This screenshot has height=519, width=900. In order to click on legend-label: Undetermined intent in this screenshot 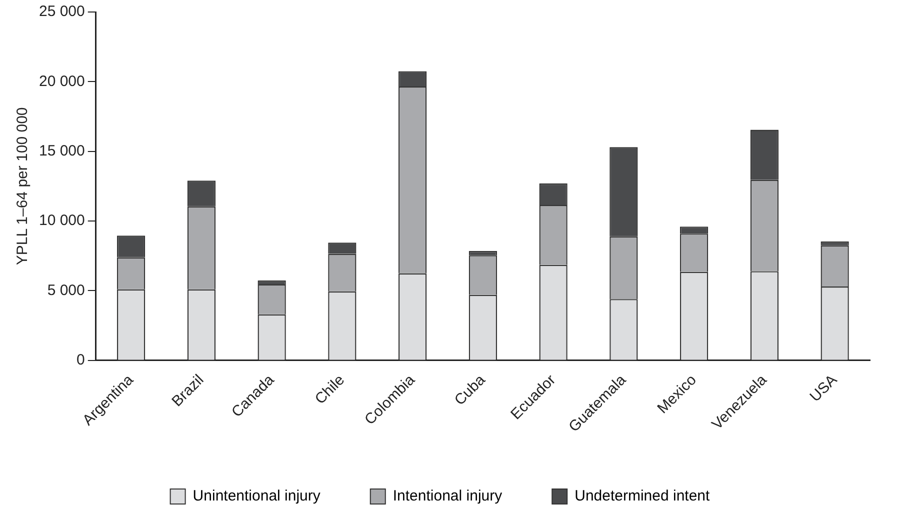, I will do `click(642, 496)`.